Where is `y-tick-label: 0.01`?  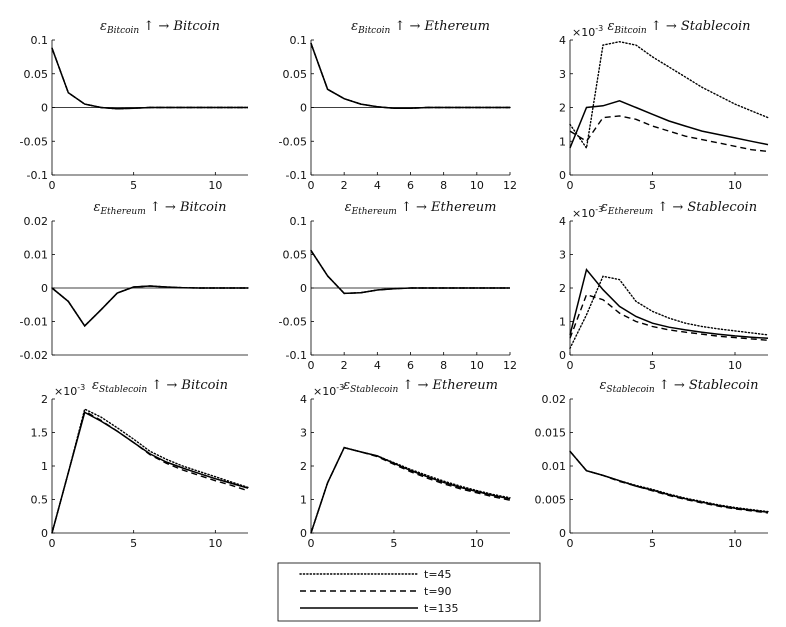
y-tick-label: 0.01 is located at coordinates (36, 255).